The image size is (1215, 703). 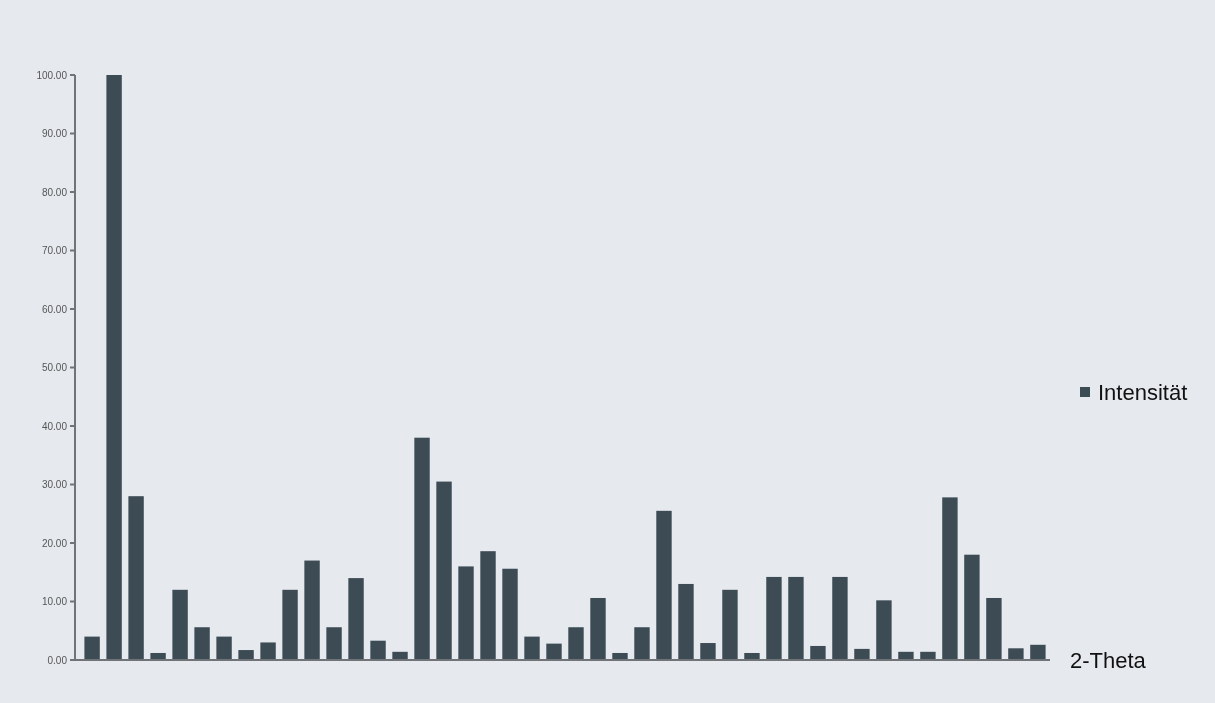 I want to click on y-tick-label: 90.00, so click(x=54, y=133).